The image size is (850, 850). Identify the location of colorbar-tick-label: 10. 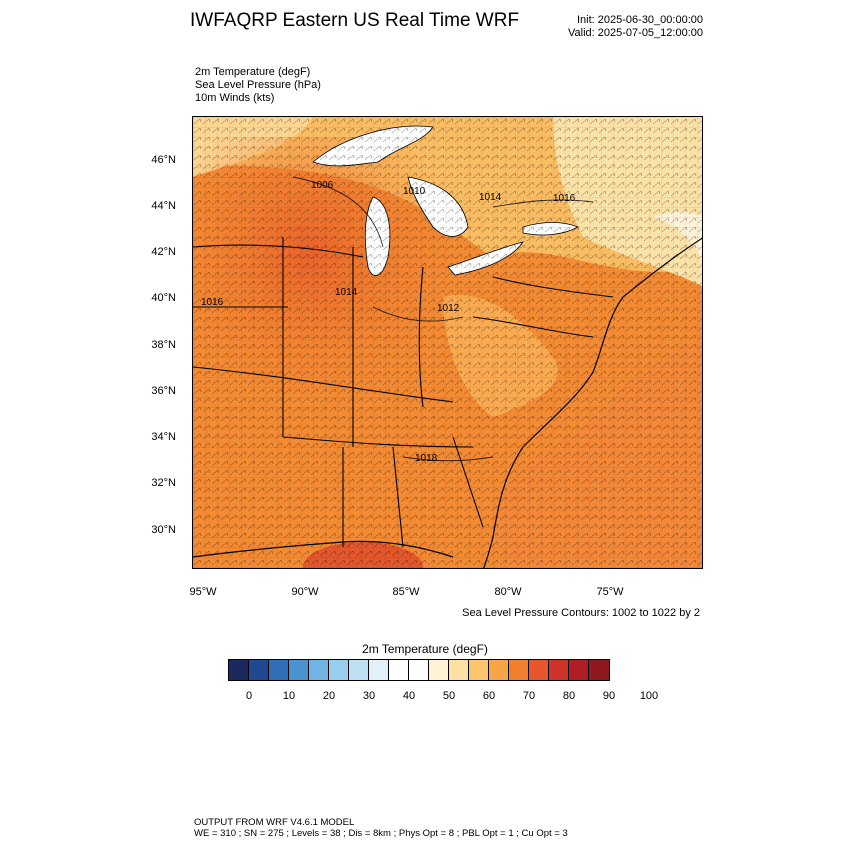
(289, 696).